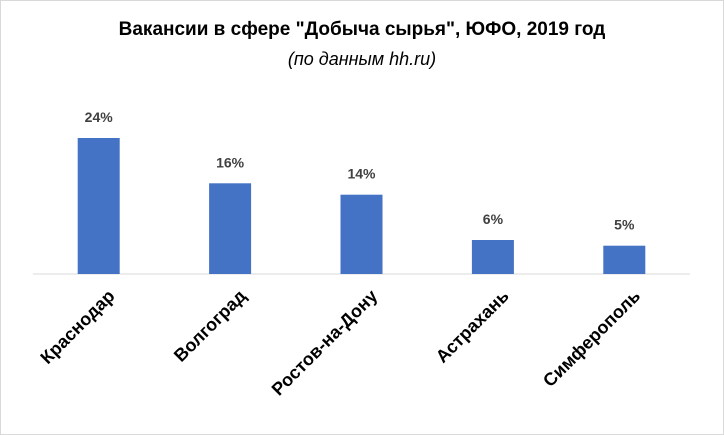 The width and height of the screenshot is (724, 435). Describe the element at coordinates (591, 338) in the screenshot. I see `category-label: Симферополь` at that location.